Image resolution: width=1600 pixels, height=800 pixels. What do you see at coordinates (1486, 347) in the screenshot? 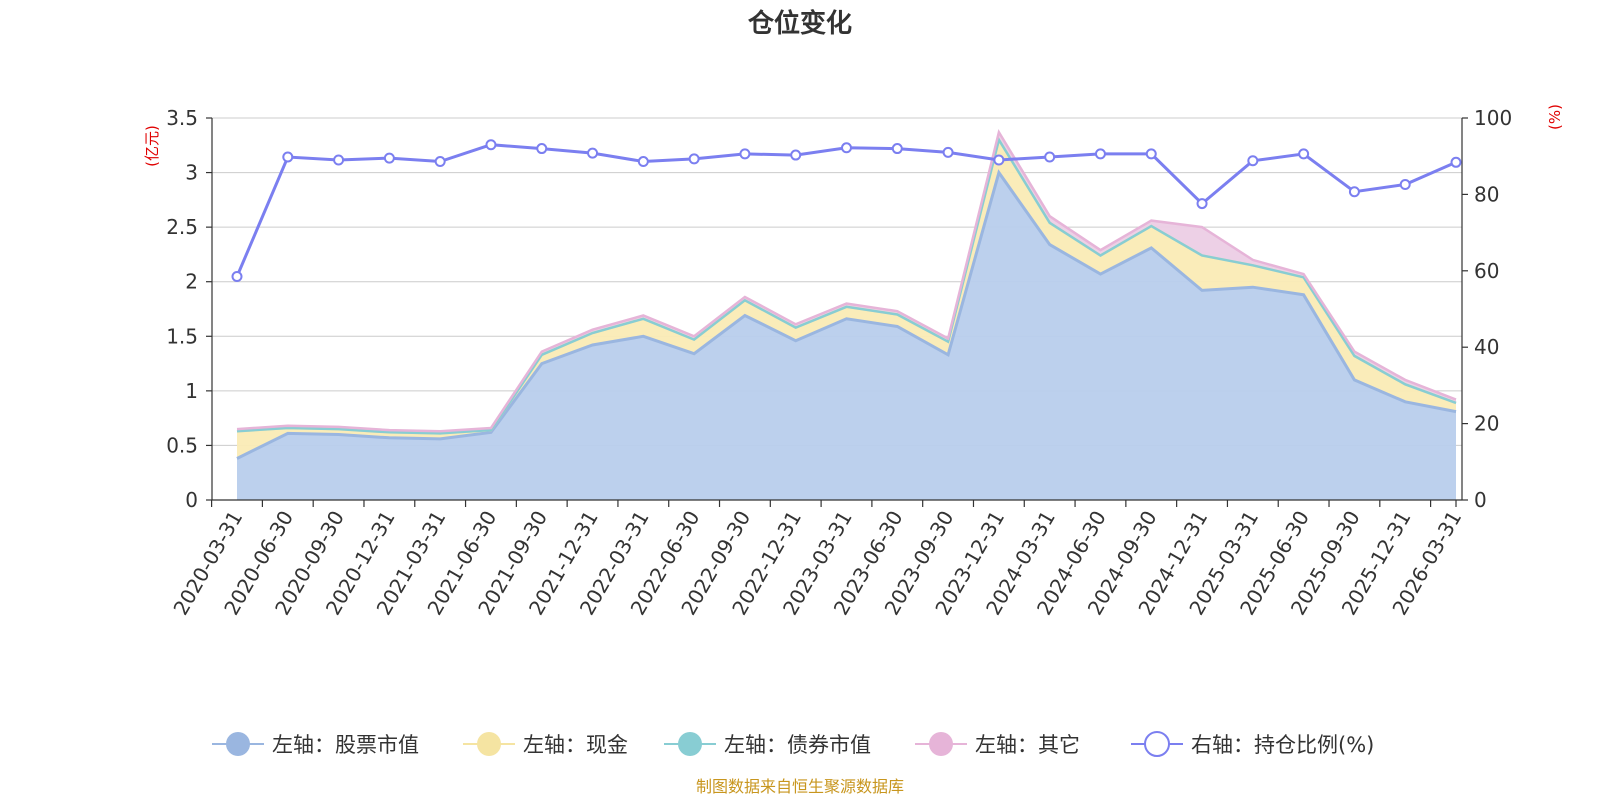
I see `right-tick-label: 40` at bounding box center [1486, 347].